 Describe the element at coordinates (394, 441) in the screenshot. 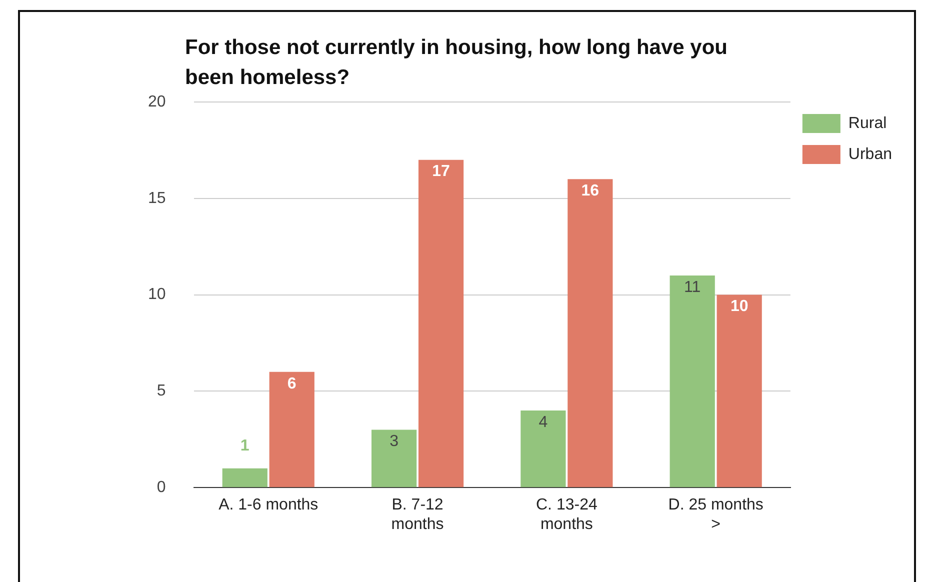

I see `data-label: 3` at that location.